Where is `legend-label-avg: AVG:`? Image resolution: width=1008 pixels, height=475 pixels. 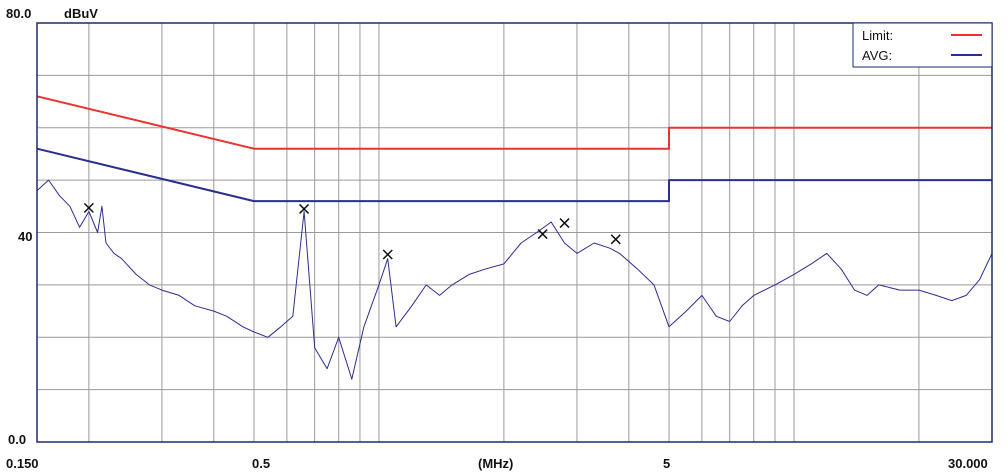 legend-label-avg: AVG: is located at coordinates (877, 55).